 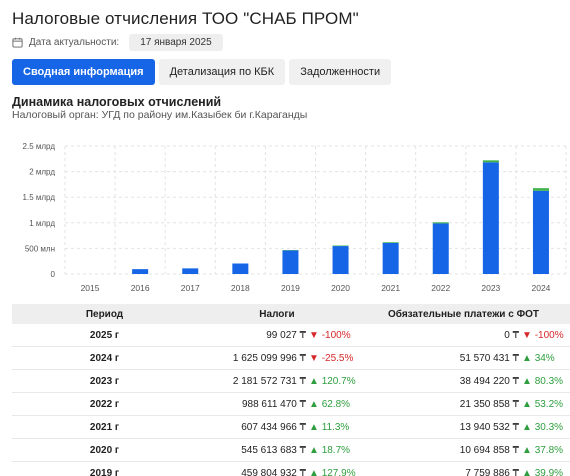 What do you see at coordinates (390, 242) in the screenshot?
I see `bar-fot-2021` at bounding box center [390, 242].